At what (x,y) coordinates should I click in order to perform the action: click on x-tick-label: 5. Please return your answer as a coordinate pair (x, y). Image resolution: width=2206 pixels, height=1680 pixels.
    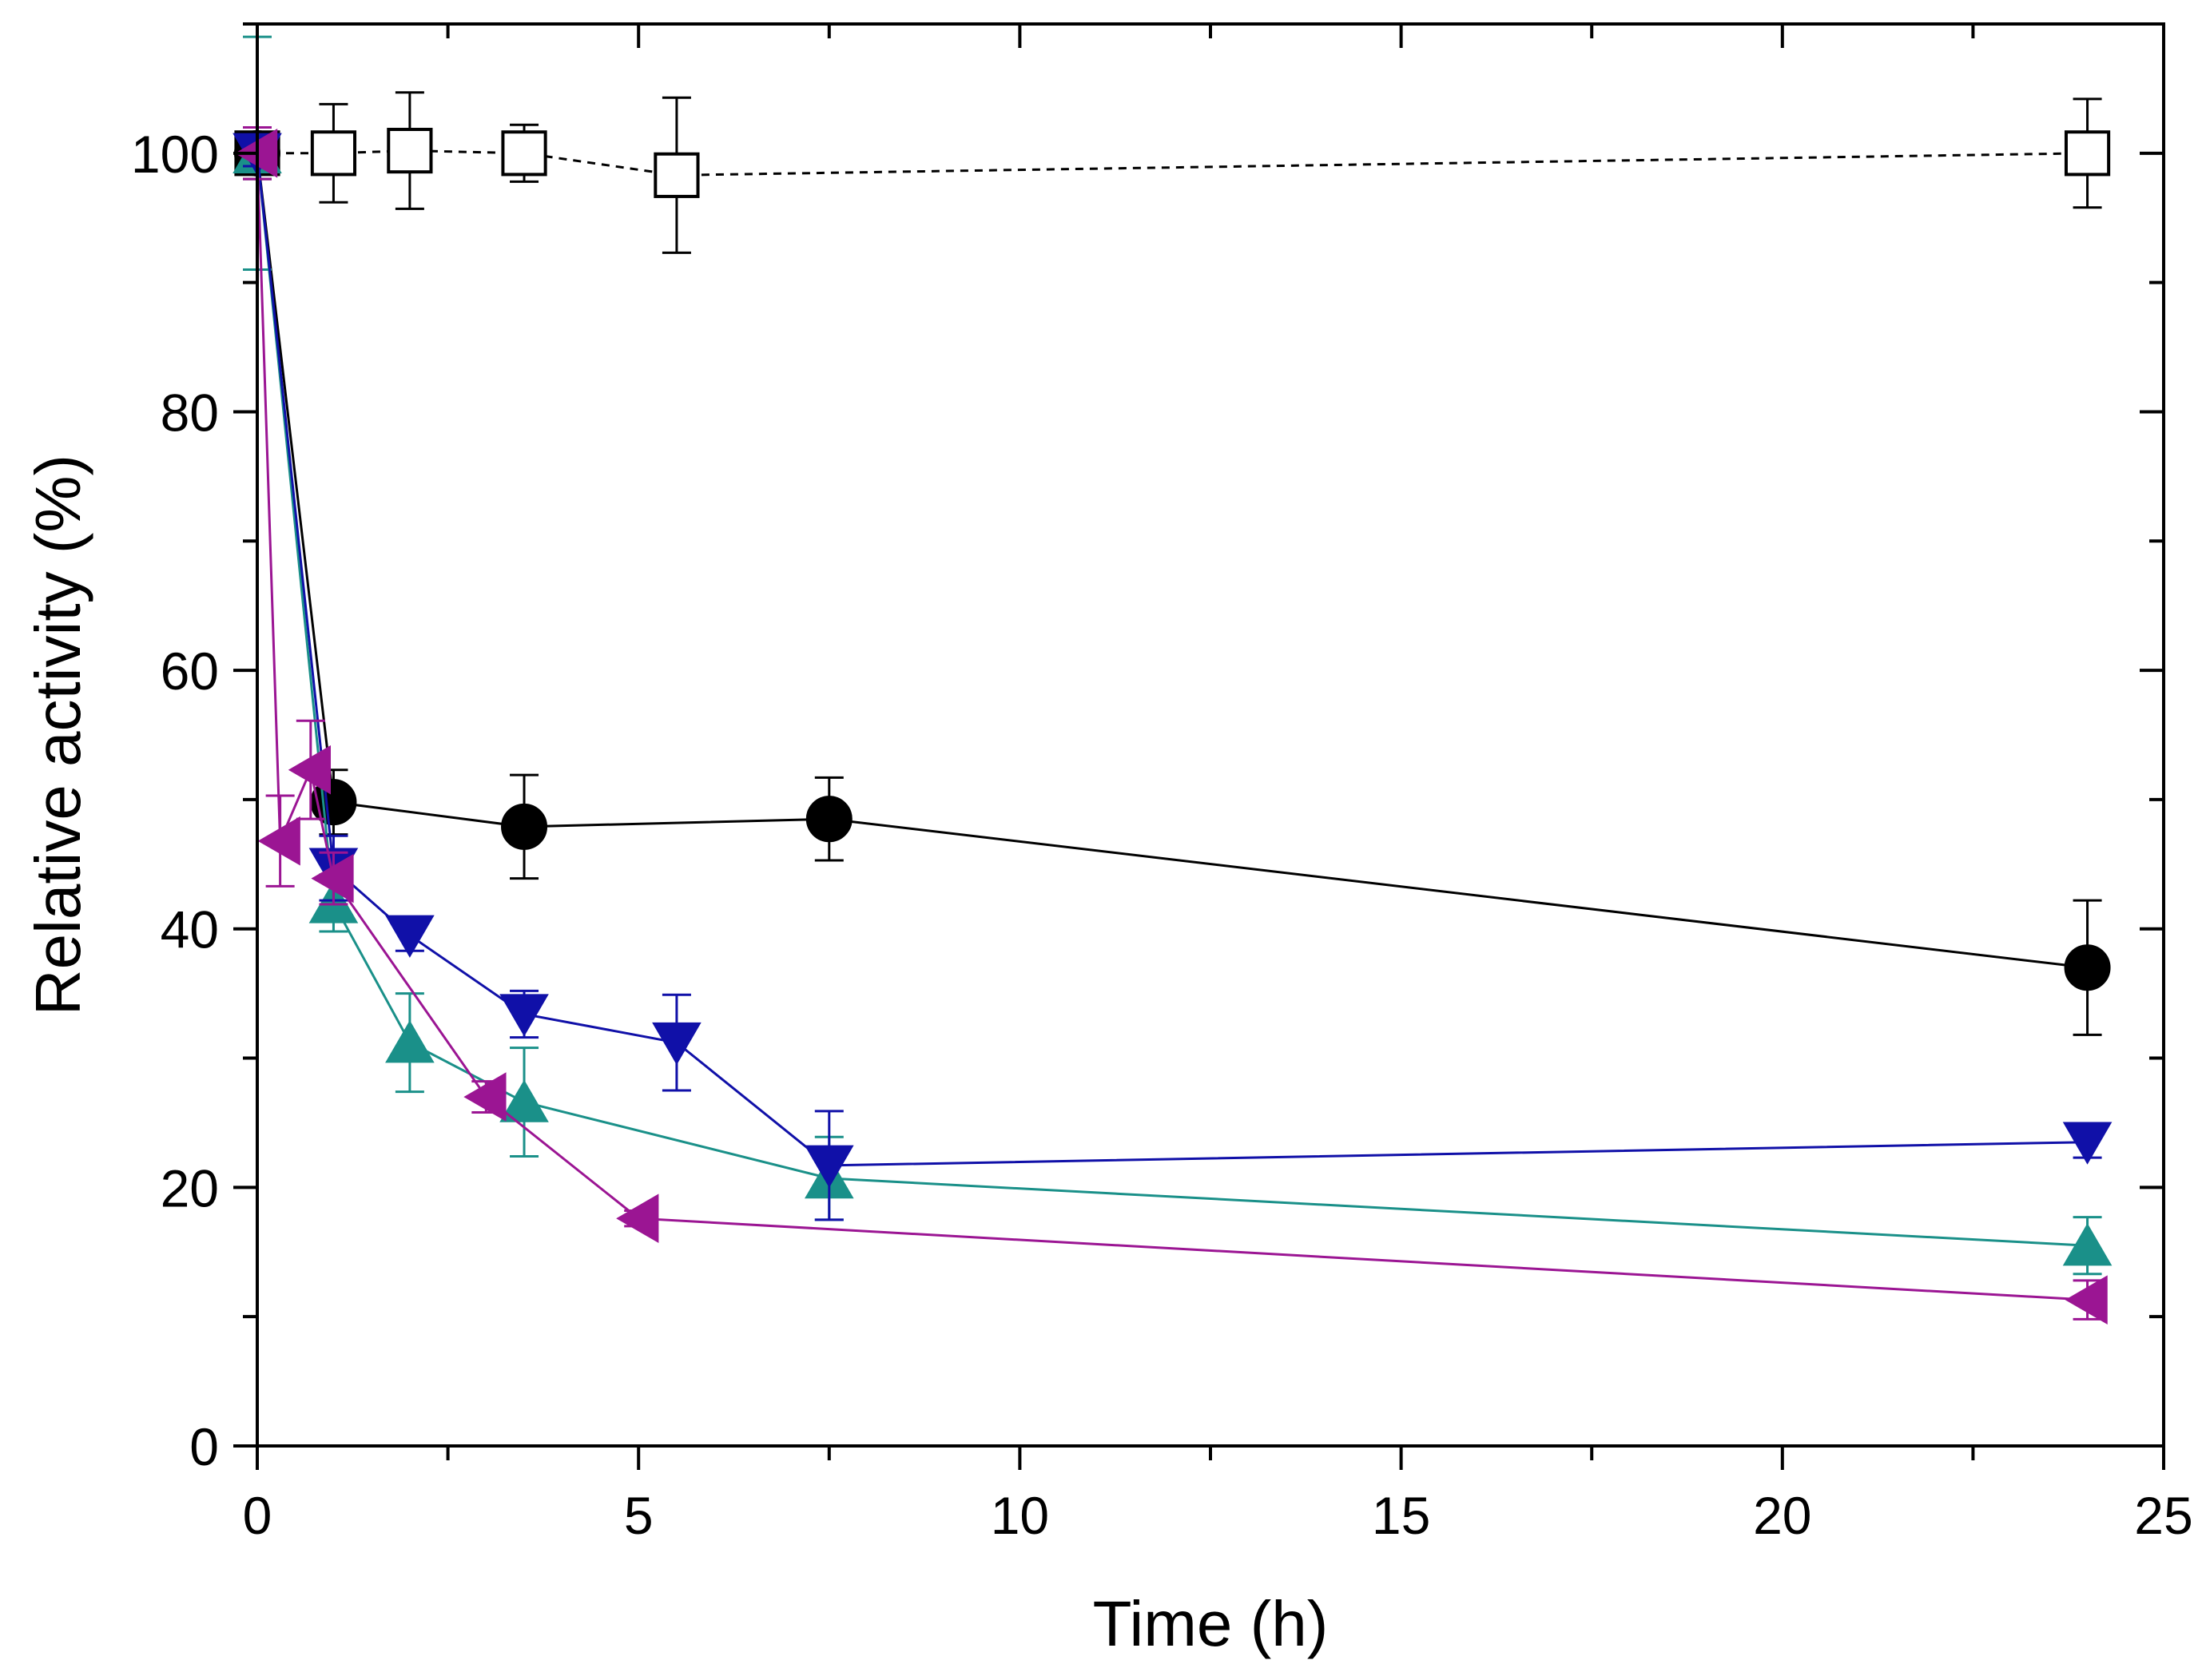
    Looking at the image, I should click on (639, 1515).